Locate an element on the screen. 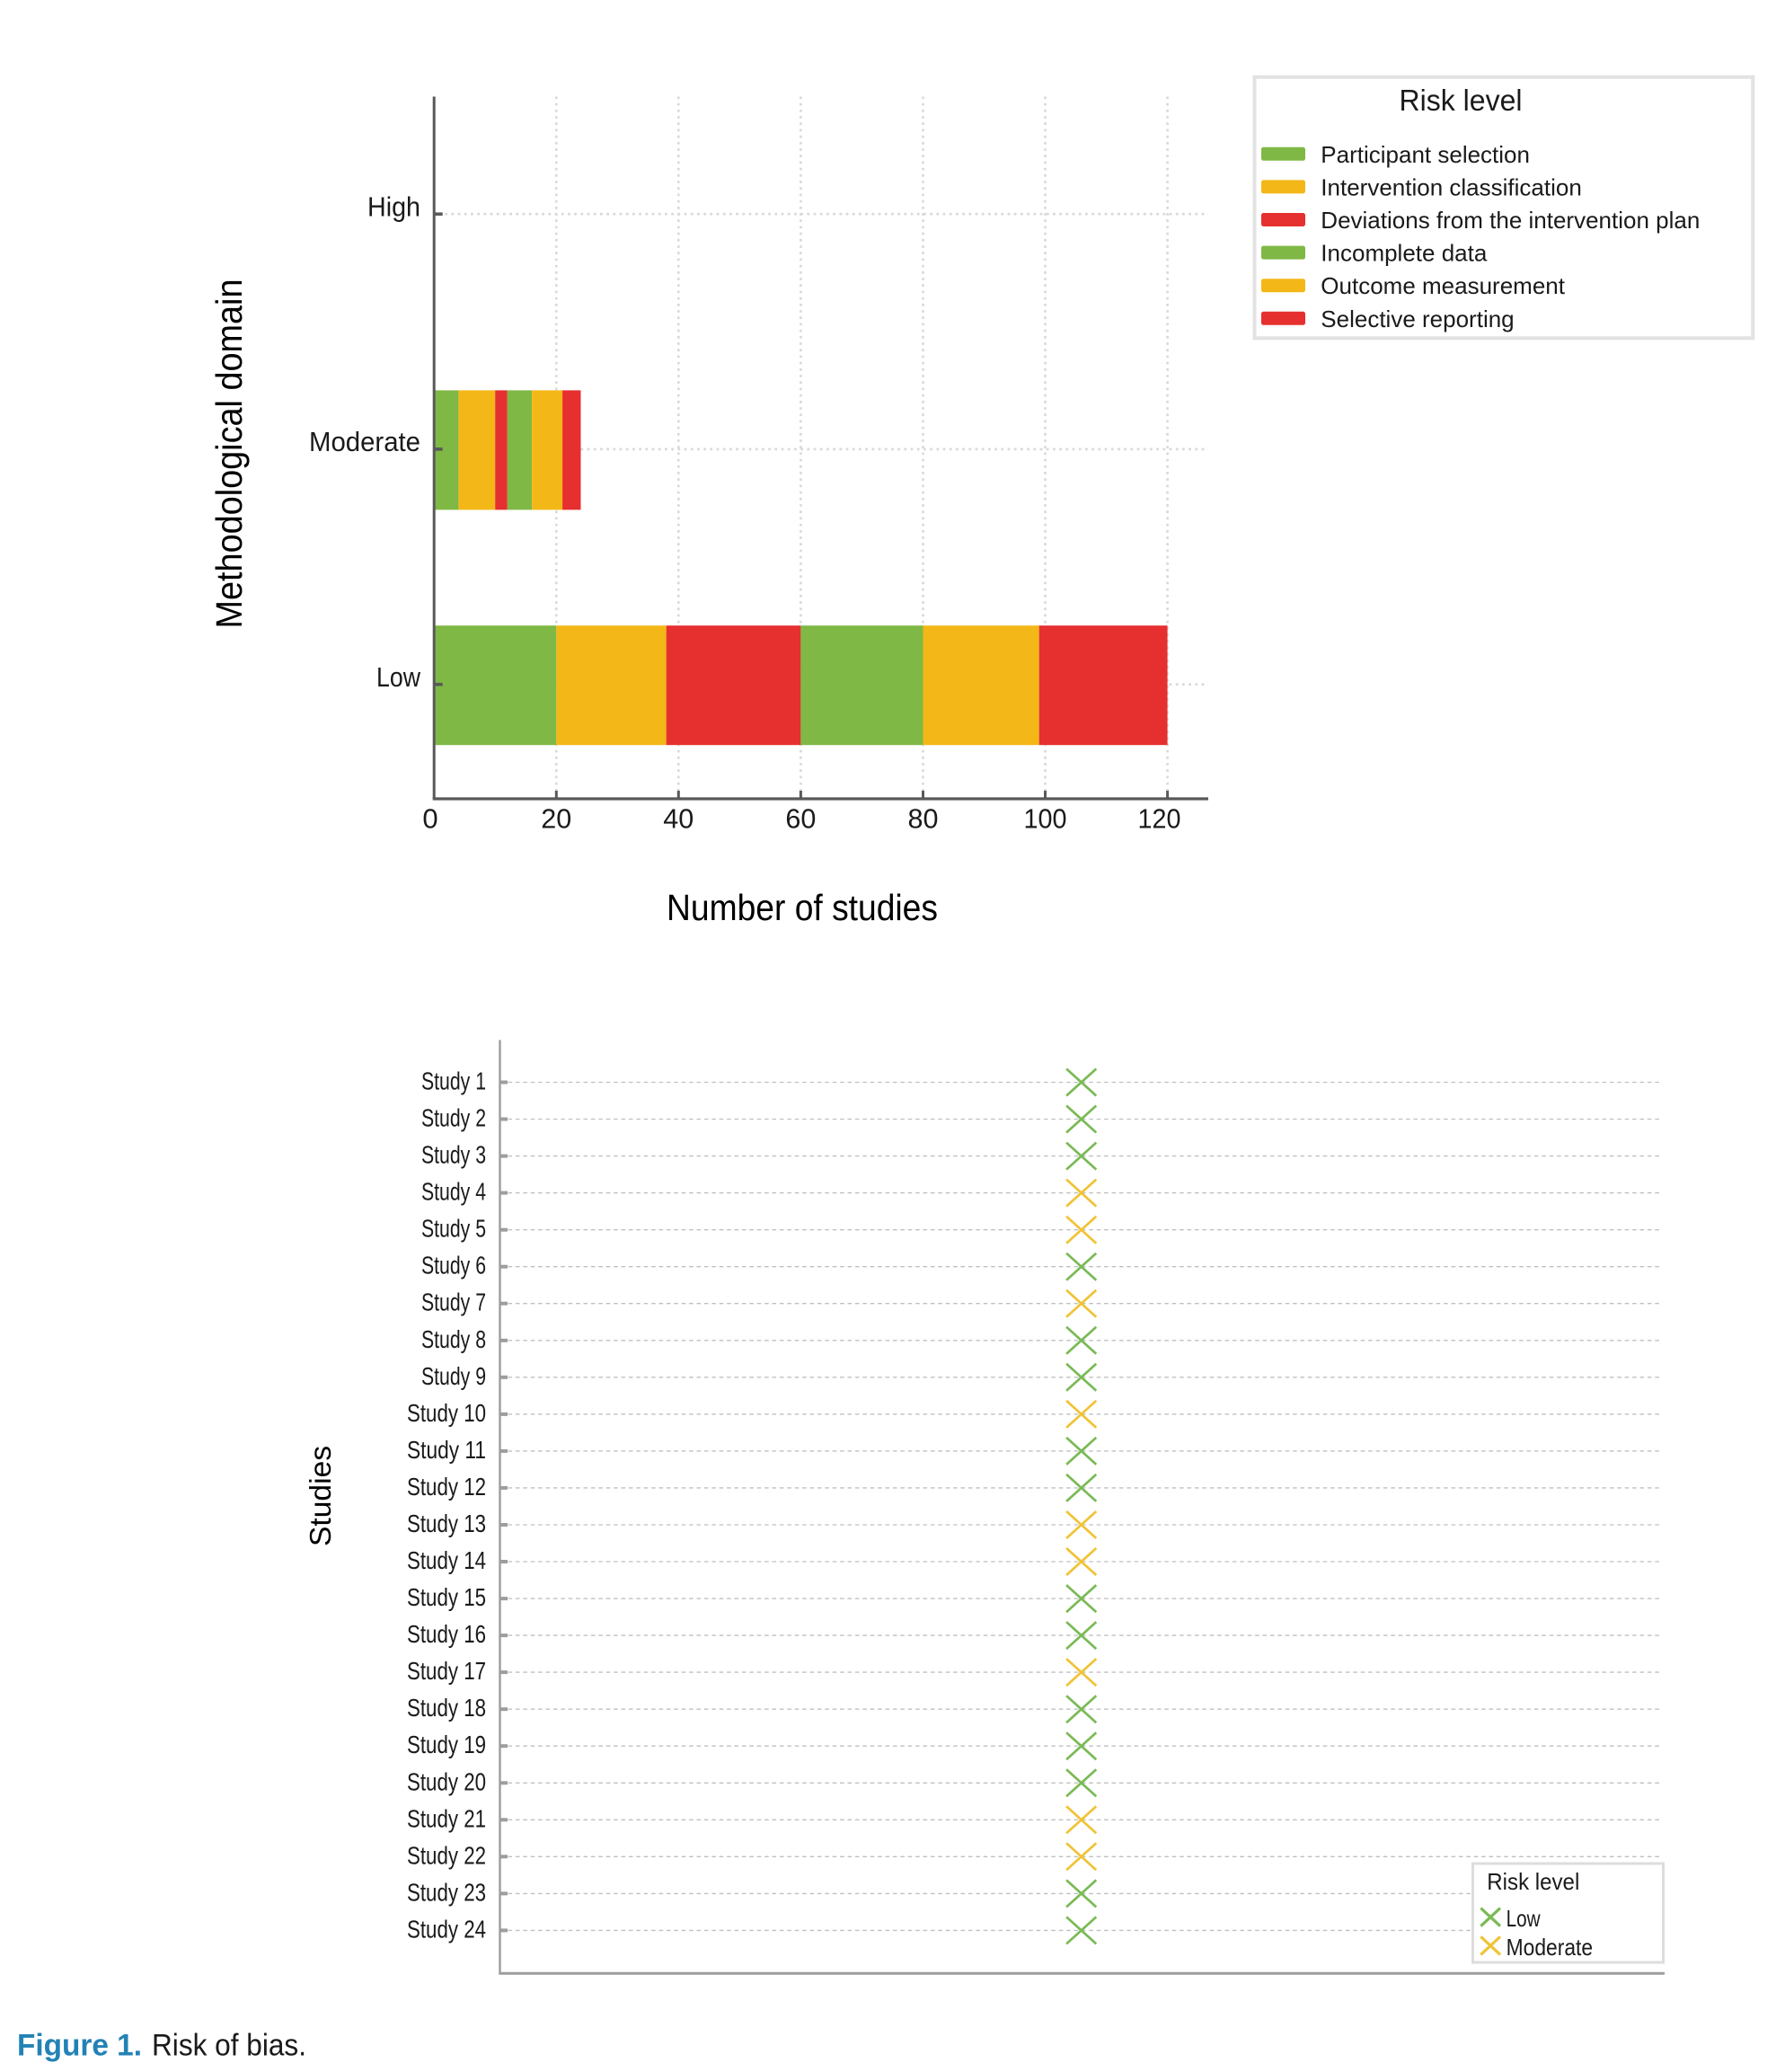 The image size is (1776, 2072). svg-text: Study 6 is located at coordinates (453, 1266).